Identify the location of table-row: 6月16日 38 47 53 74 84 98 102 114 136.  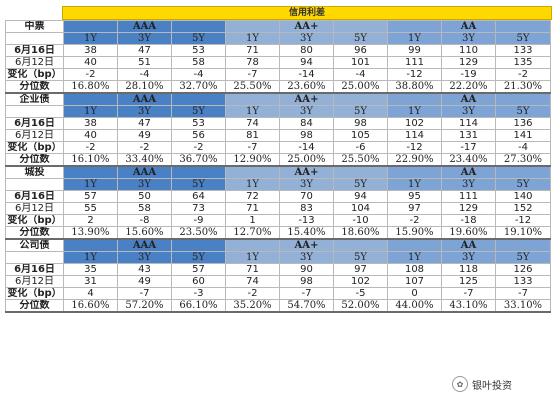
(278, 123).